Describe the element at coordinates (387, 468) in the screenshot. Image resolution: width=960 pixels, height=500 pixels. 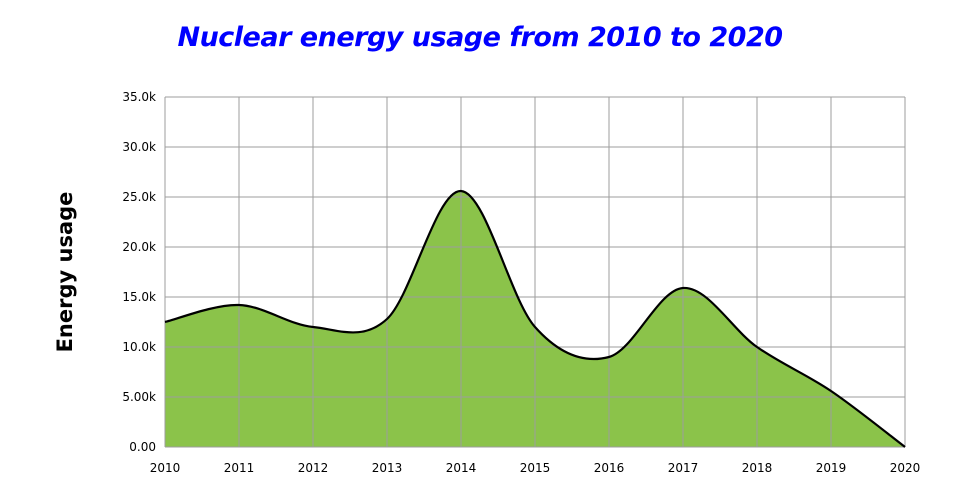
I see `x-tick-label: 2013` at that location.